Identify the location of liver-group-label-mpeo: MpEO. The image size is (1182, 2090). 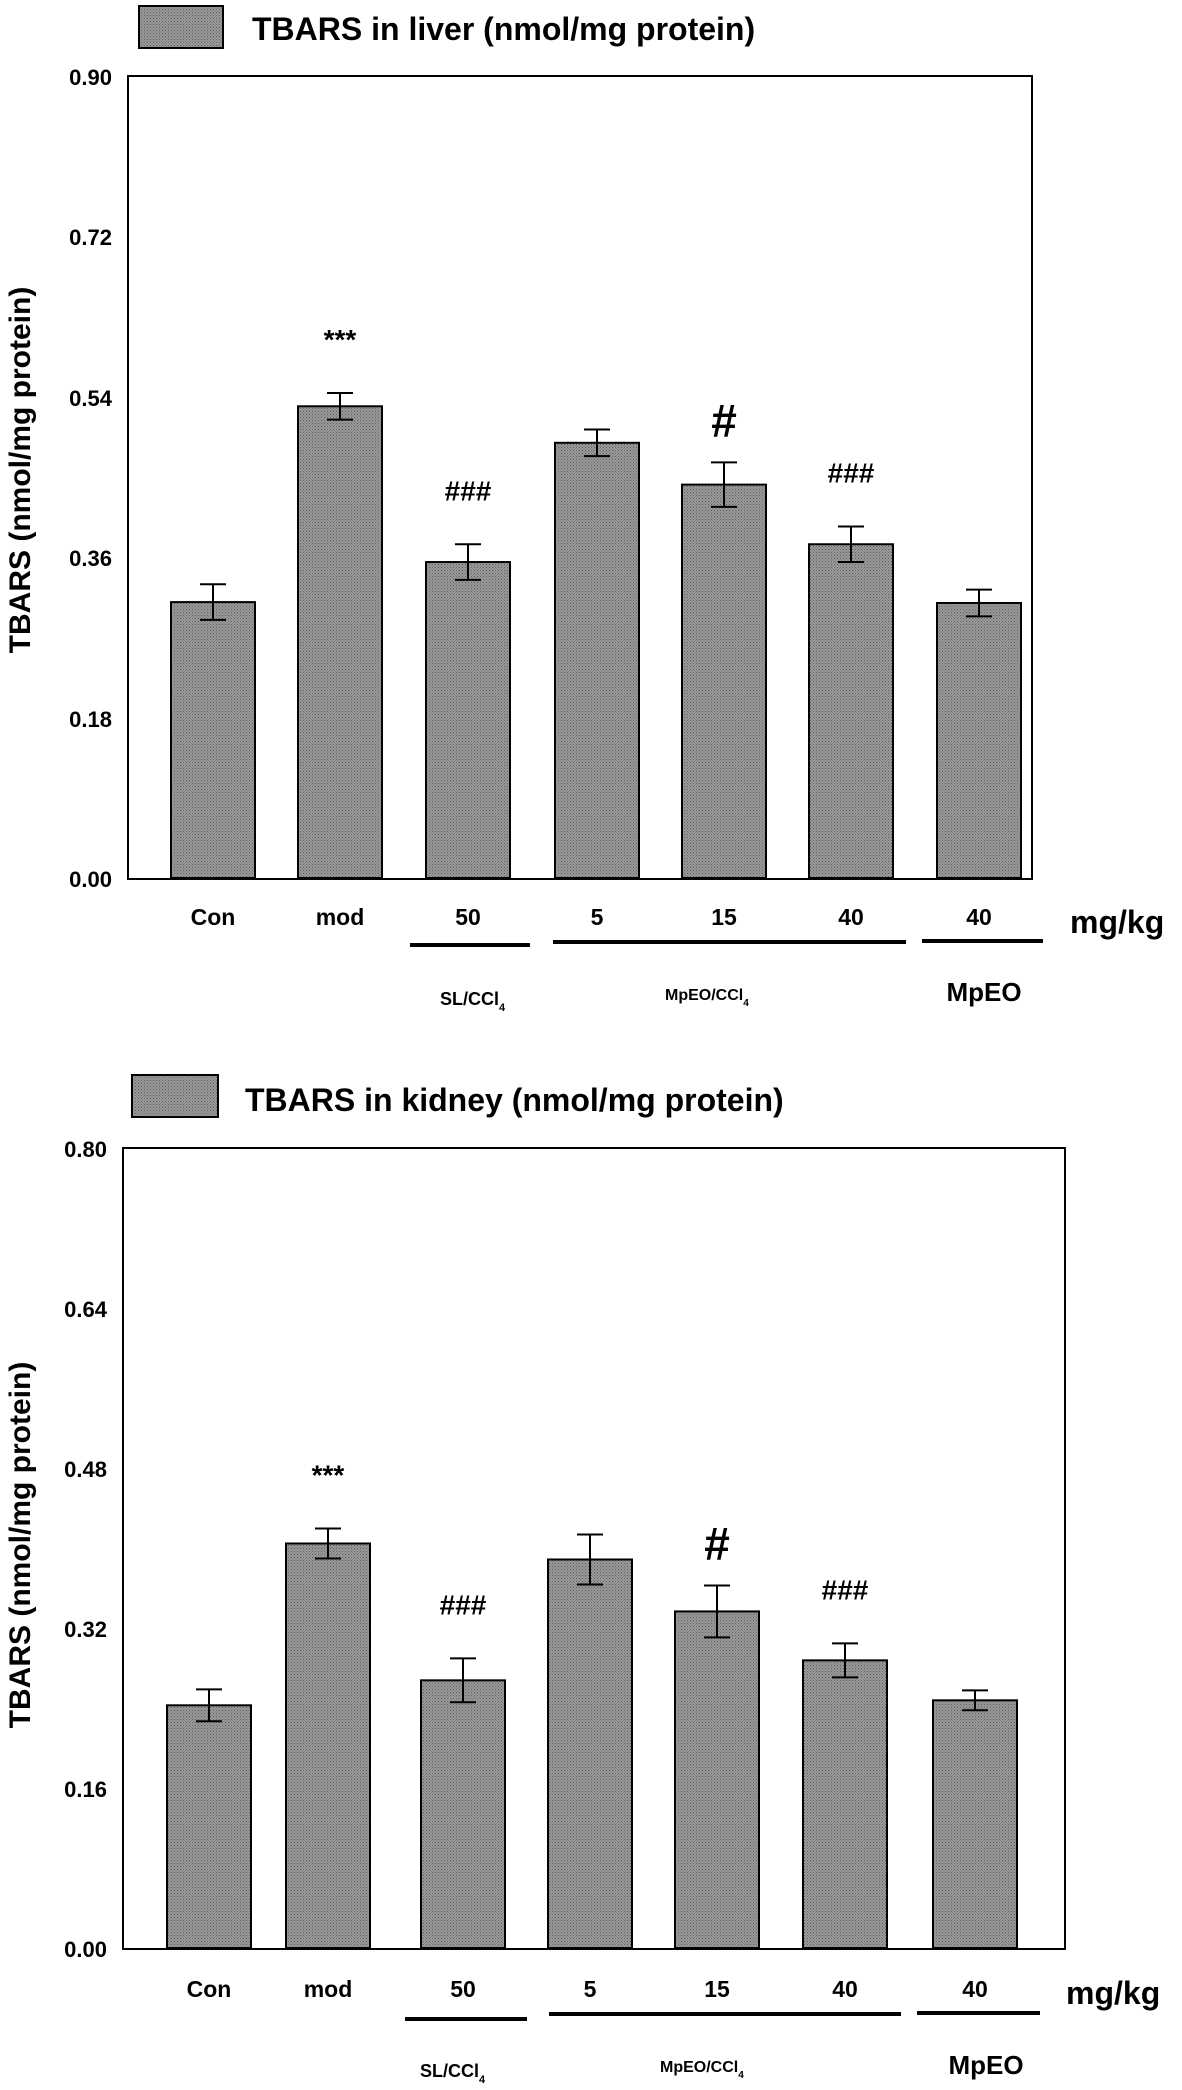
(983, 992).